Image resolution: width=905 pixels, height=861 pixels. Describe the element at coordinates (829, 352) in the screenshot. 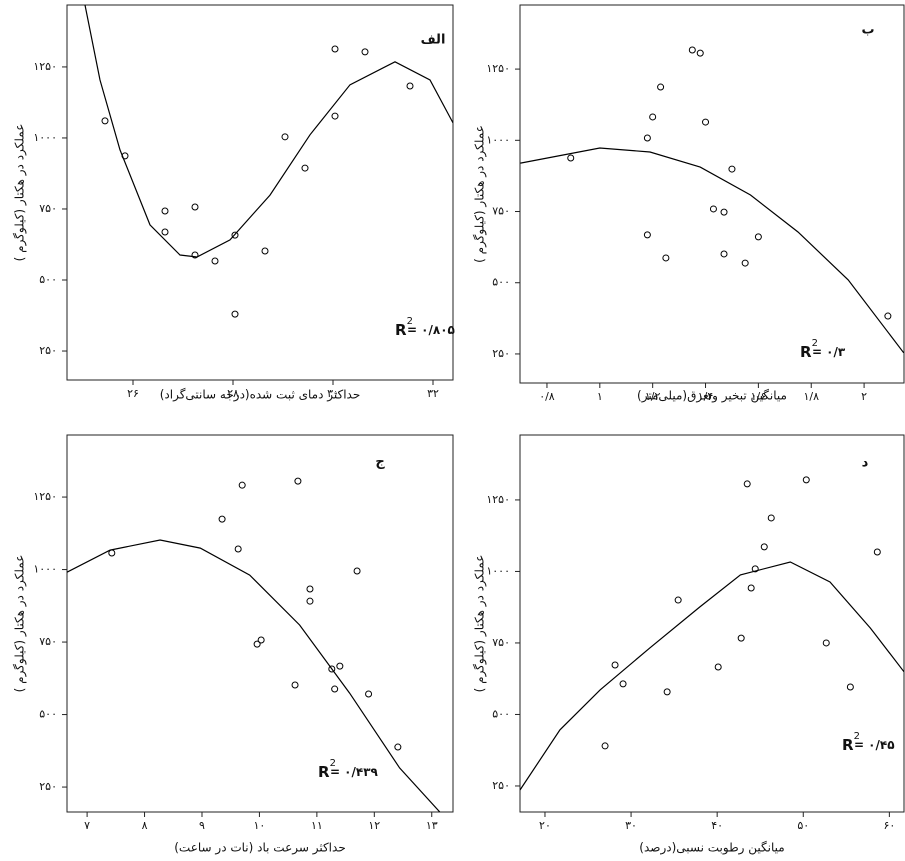

I see `r-value: = ۰/۳` at that location.